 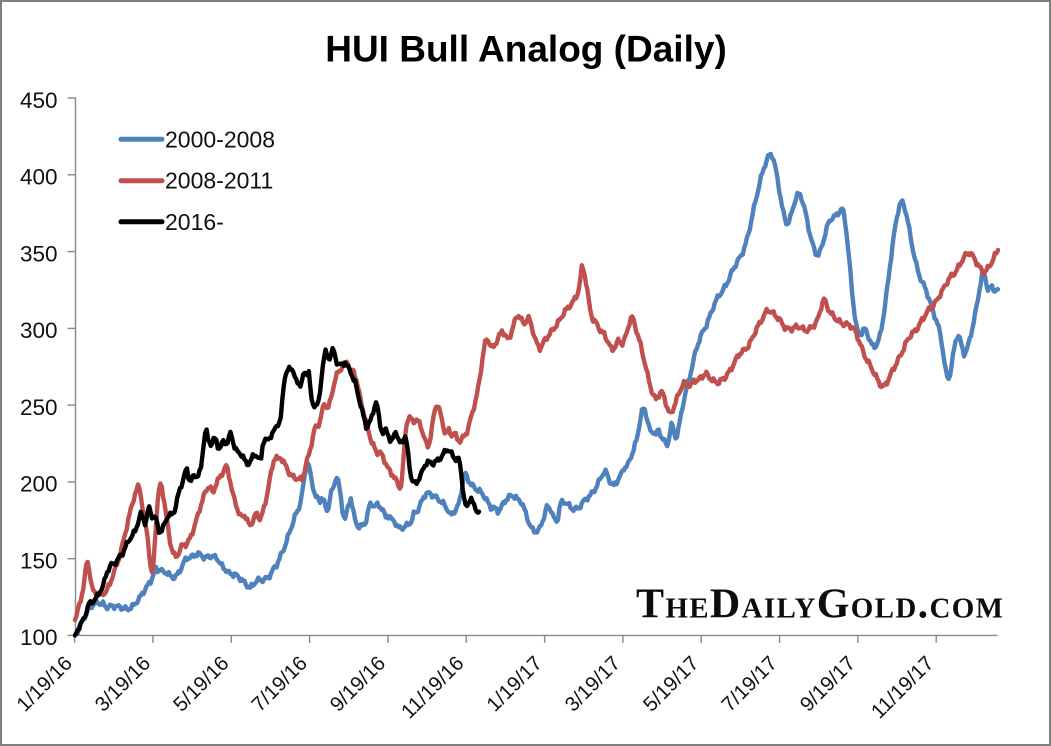 What do you see at coordinates (219, 181) in the screenshot?
I see `svg-text: 2008-2011` at bounding box center [219, 181].